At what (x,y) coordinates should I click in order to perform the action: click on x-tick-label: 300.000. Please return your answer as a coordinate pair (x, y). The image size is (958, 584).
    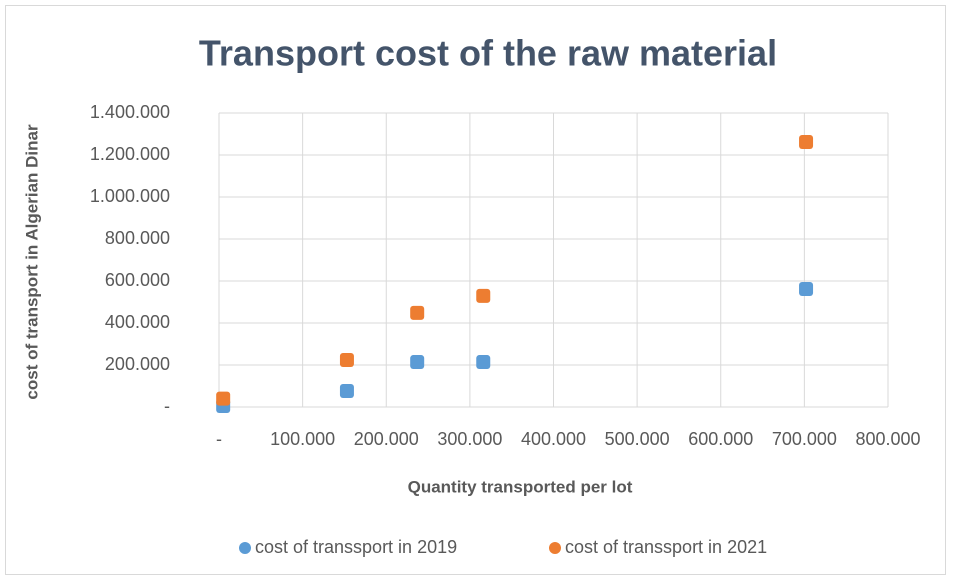
    Looking at the image, I should click on (469, 439).